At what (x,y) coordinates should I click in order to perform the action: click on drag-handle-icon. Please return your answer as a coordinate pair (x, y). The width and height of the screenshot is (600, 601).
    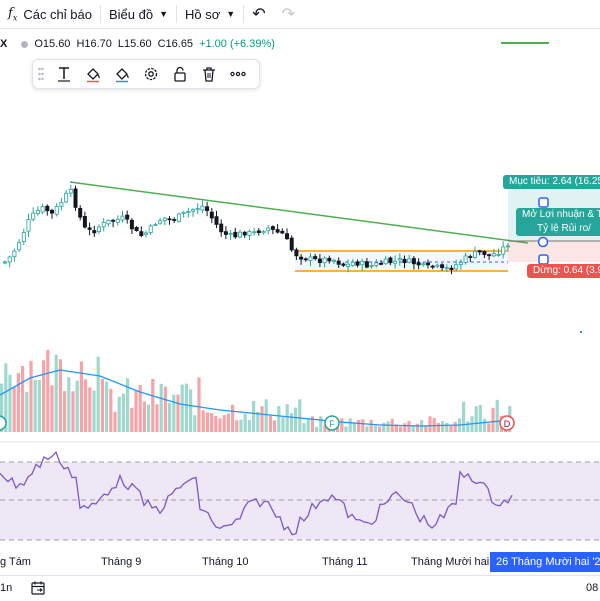
    Looking at the image, I should click on (41, 74).